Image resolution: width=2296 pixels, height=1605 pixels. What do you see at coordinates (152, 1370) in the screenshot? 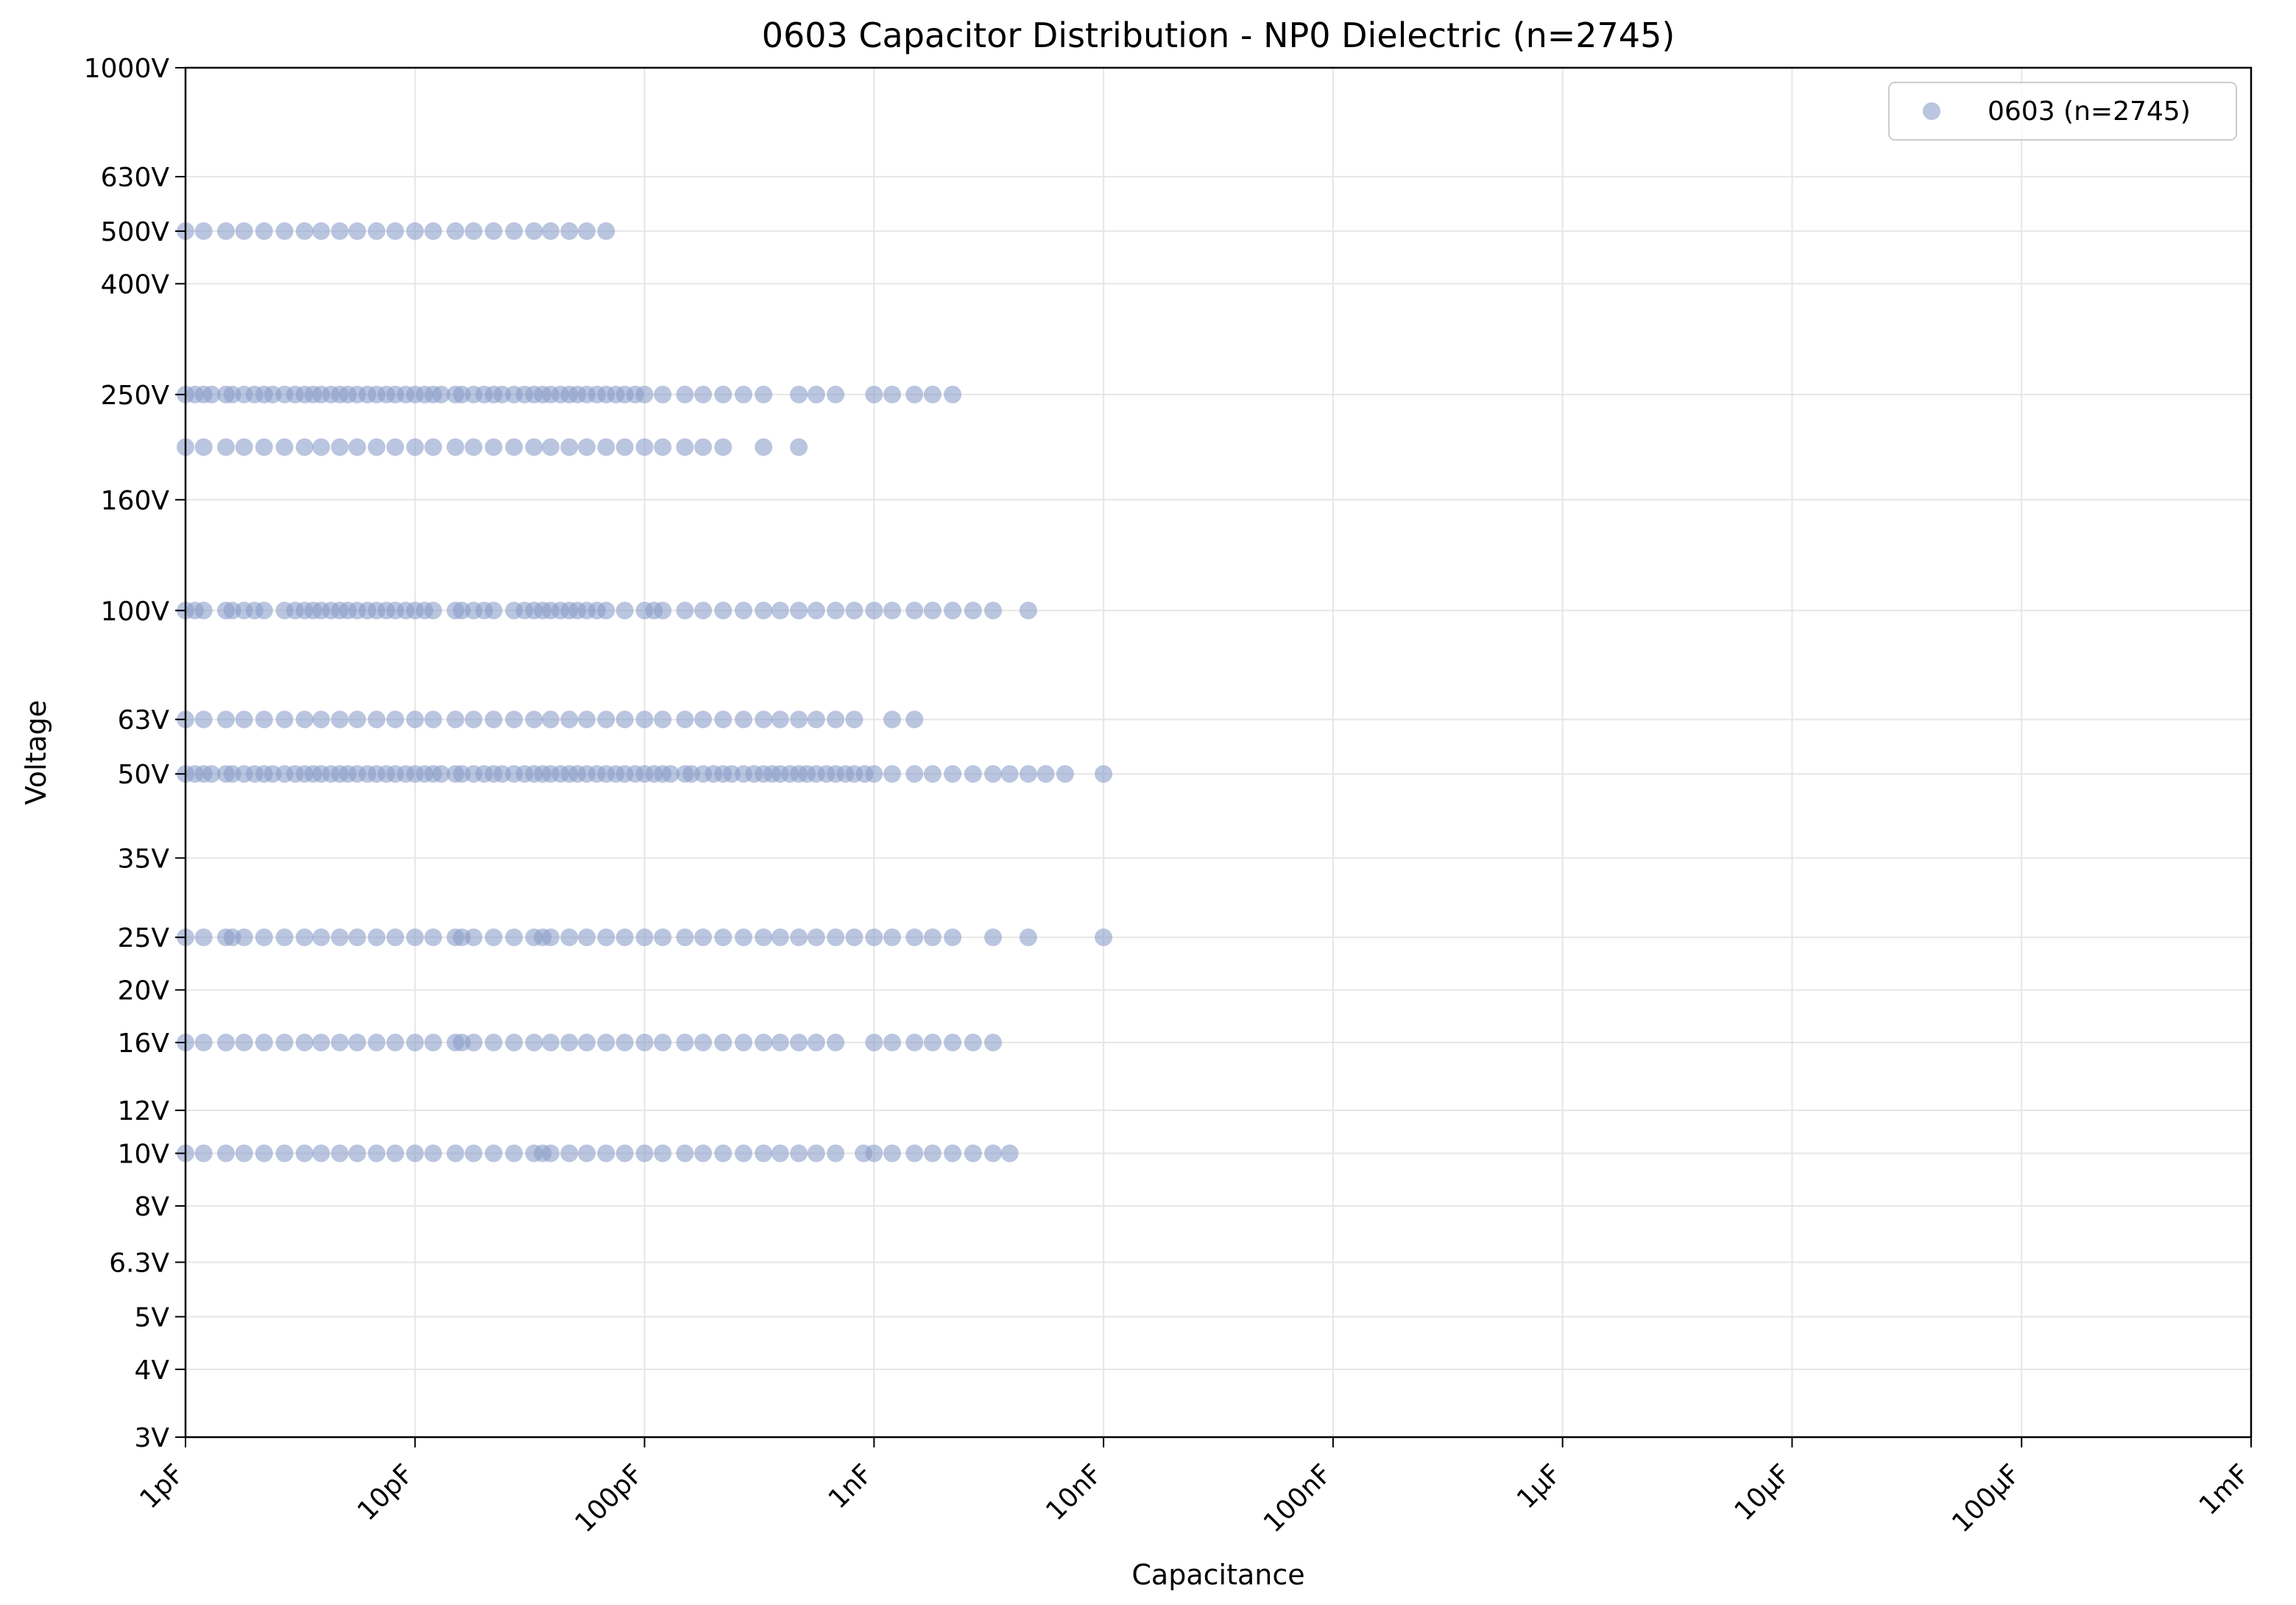
I see `y-tick-label: 4V` at bounding box center [152, 1370].